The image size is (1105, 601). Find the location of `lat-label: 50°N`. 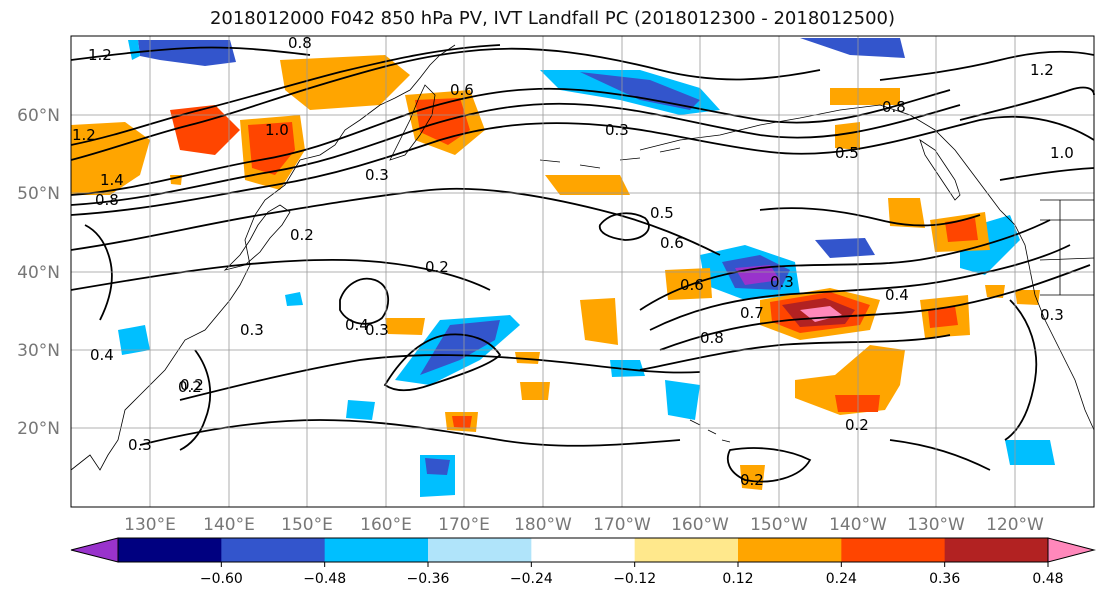

lat-label: 50°N is located at coordinates (38, 194).